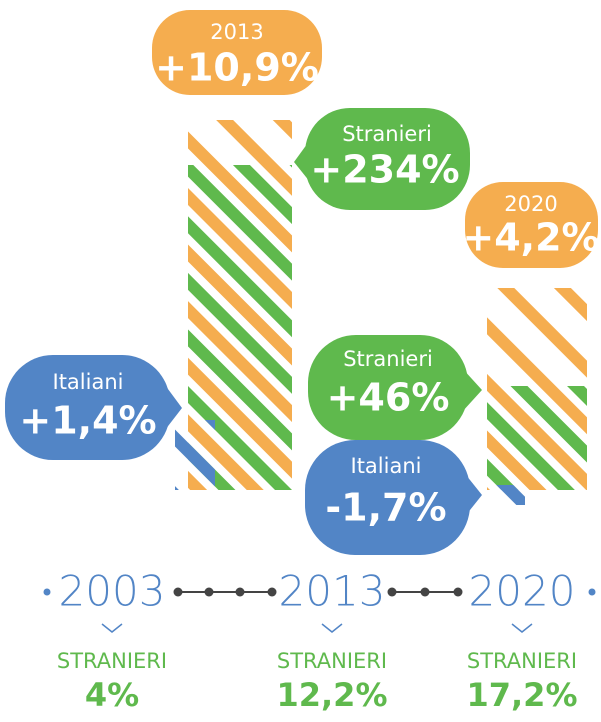 This screenshot has height=722, width=601. Describe the element at coordinates (530, 238) in the screenshot. I see `bubble-value: +4,2%` at that location.